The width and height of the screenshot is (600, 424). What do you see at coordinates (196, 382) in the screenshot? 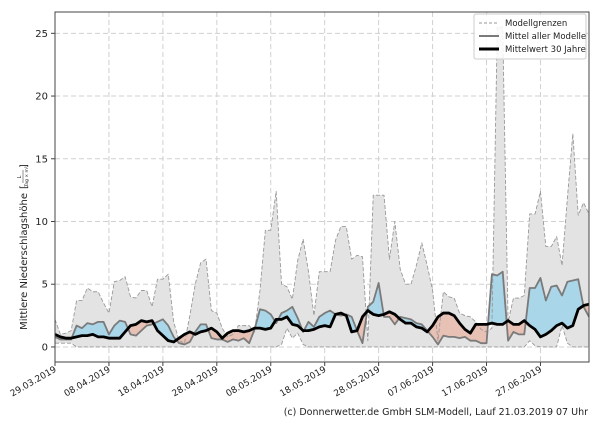
I see `x-tick-label: 28.04.2019` at bounding box center [196, 382].